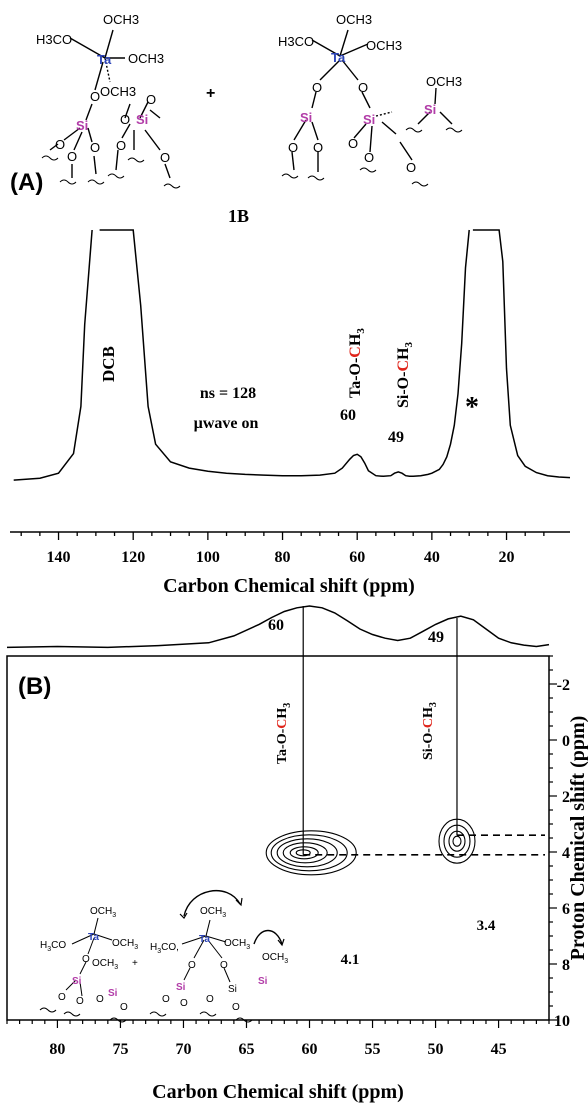  Describe the element at coordinates (210, 93) in the screenshot. I see `plus-sign: +` at that location.